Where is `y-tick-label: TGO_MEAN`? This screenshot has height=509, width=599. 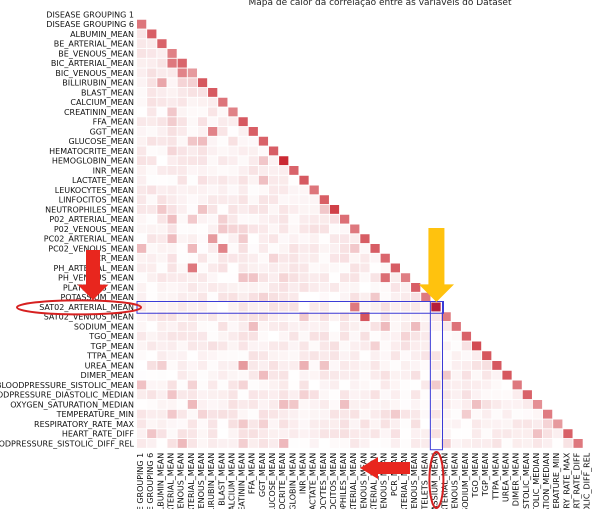
y-tick-label: TGO_MEAN is located at coordinates (111, 336).